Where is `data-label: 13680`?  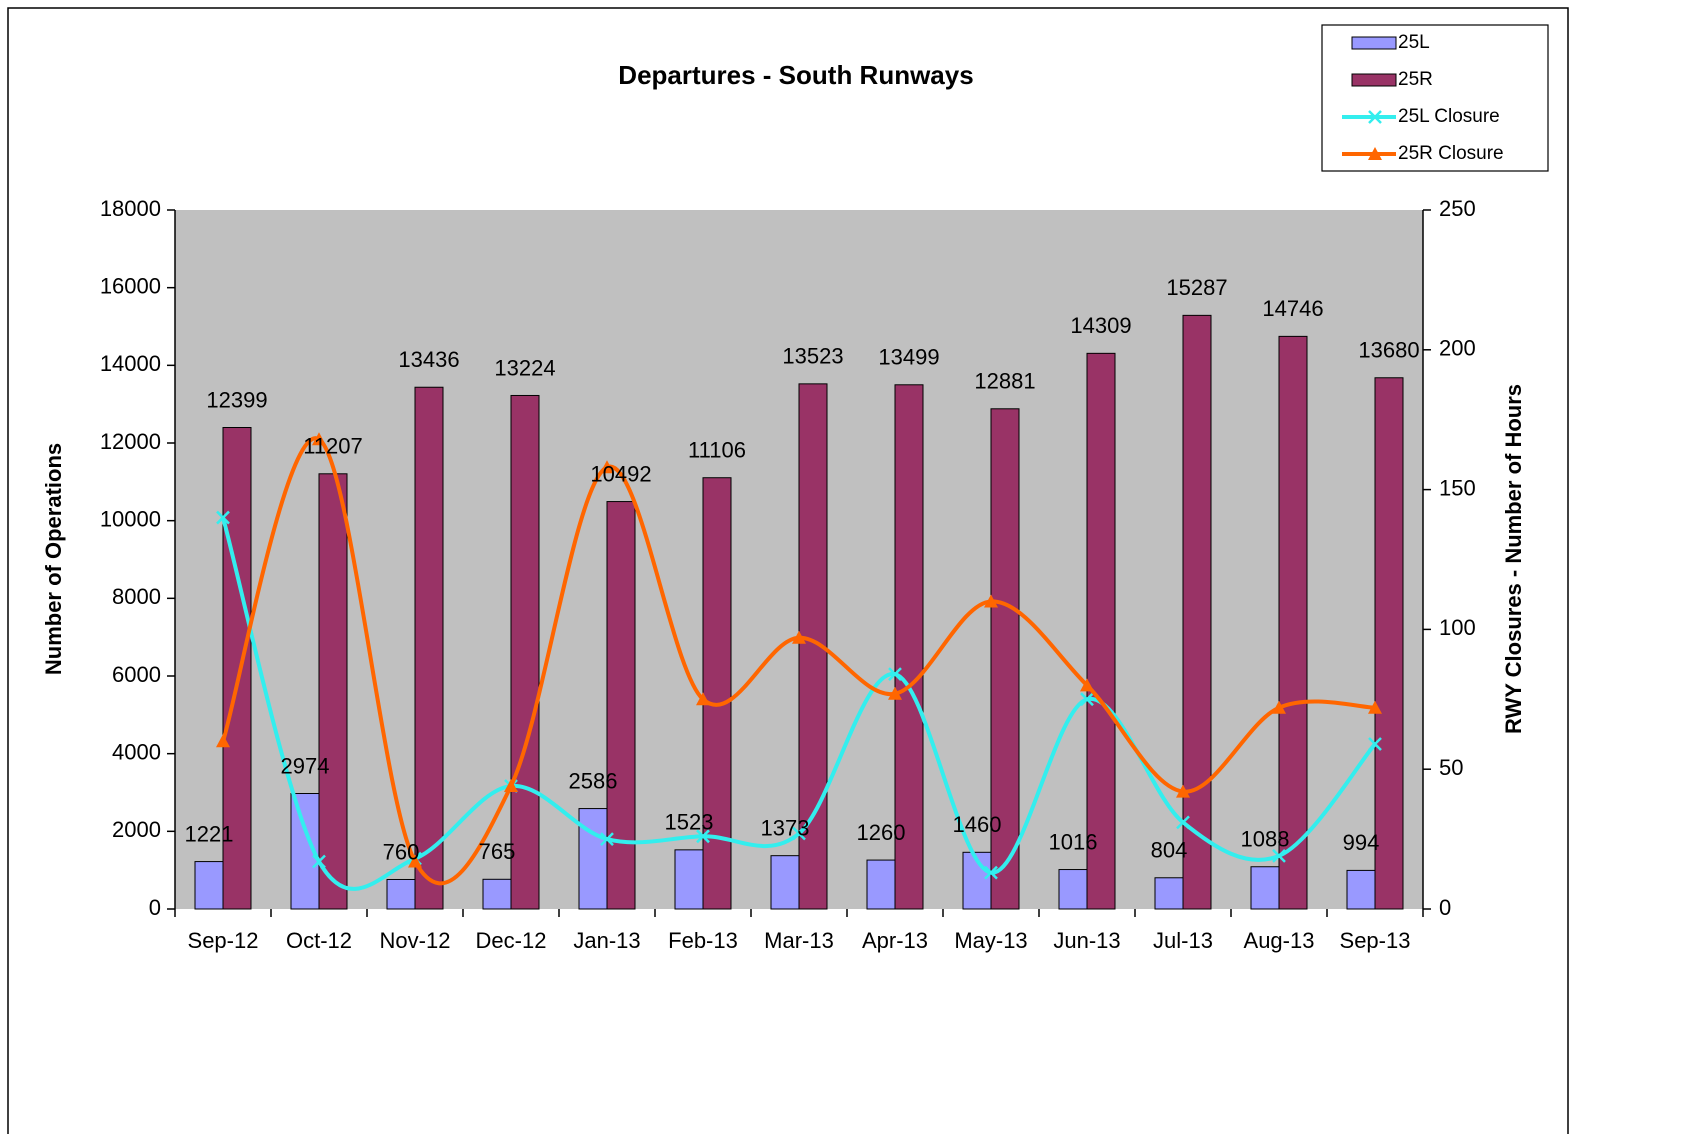
data-label: 13680 is located at coordinates (1388, 350).